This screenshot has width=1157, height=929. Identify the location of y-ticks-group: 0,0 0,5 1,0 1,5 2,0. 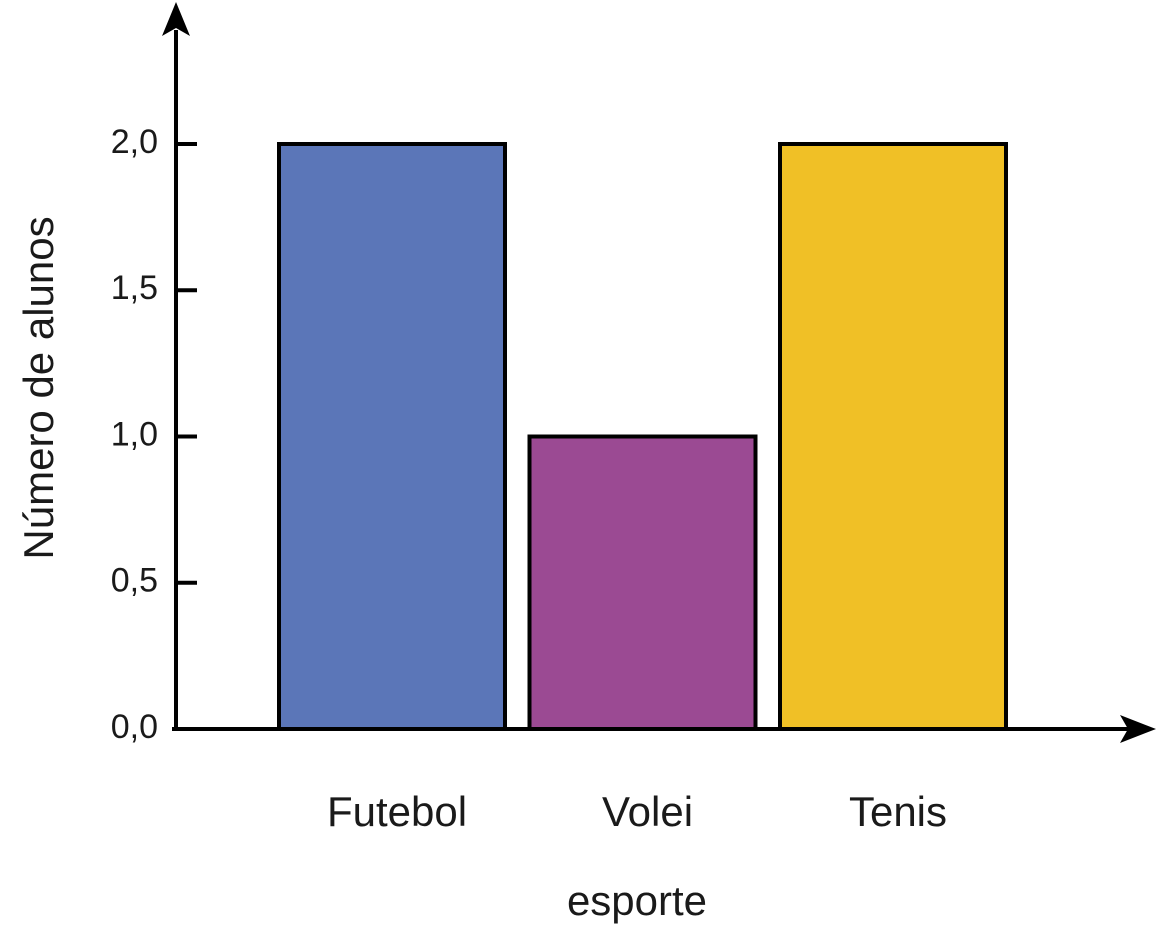
(154, 434).